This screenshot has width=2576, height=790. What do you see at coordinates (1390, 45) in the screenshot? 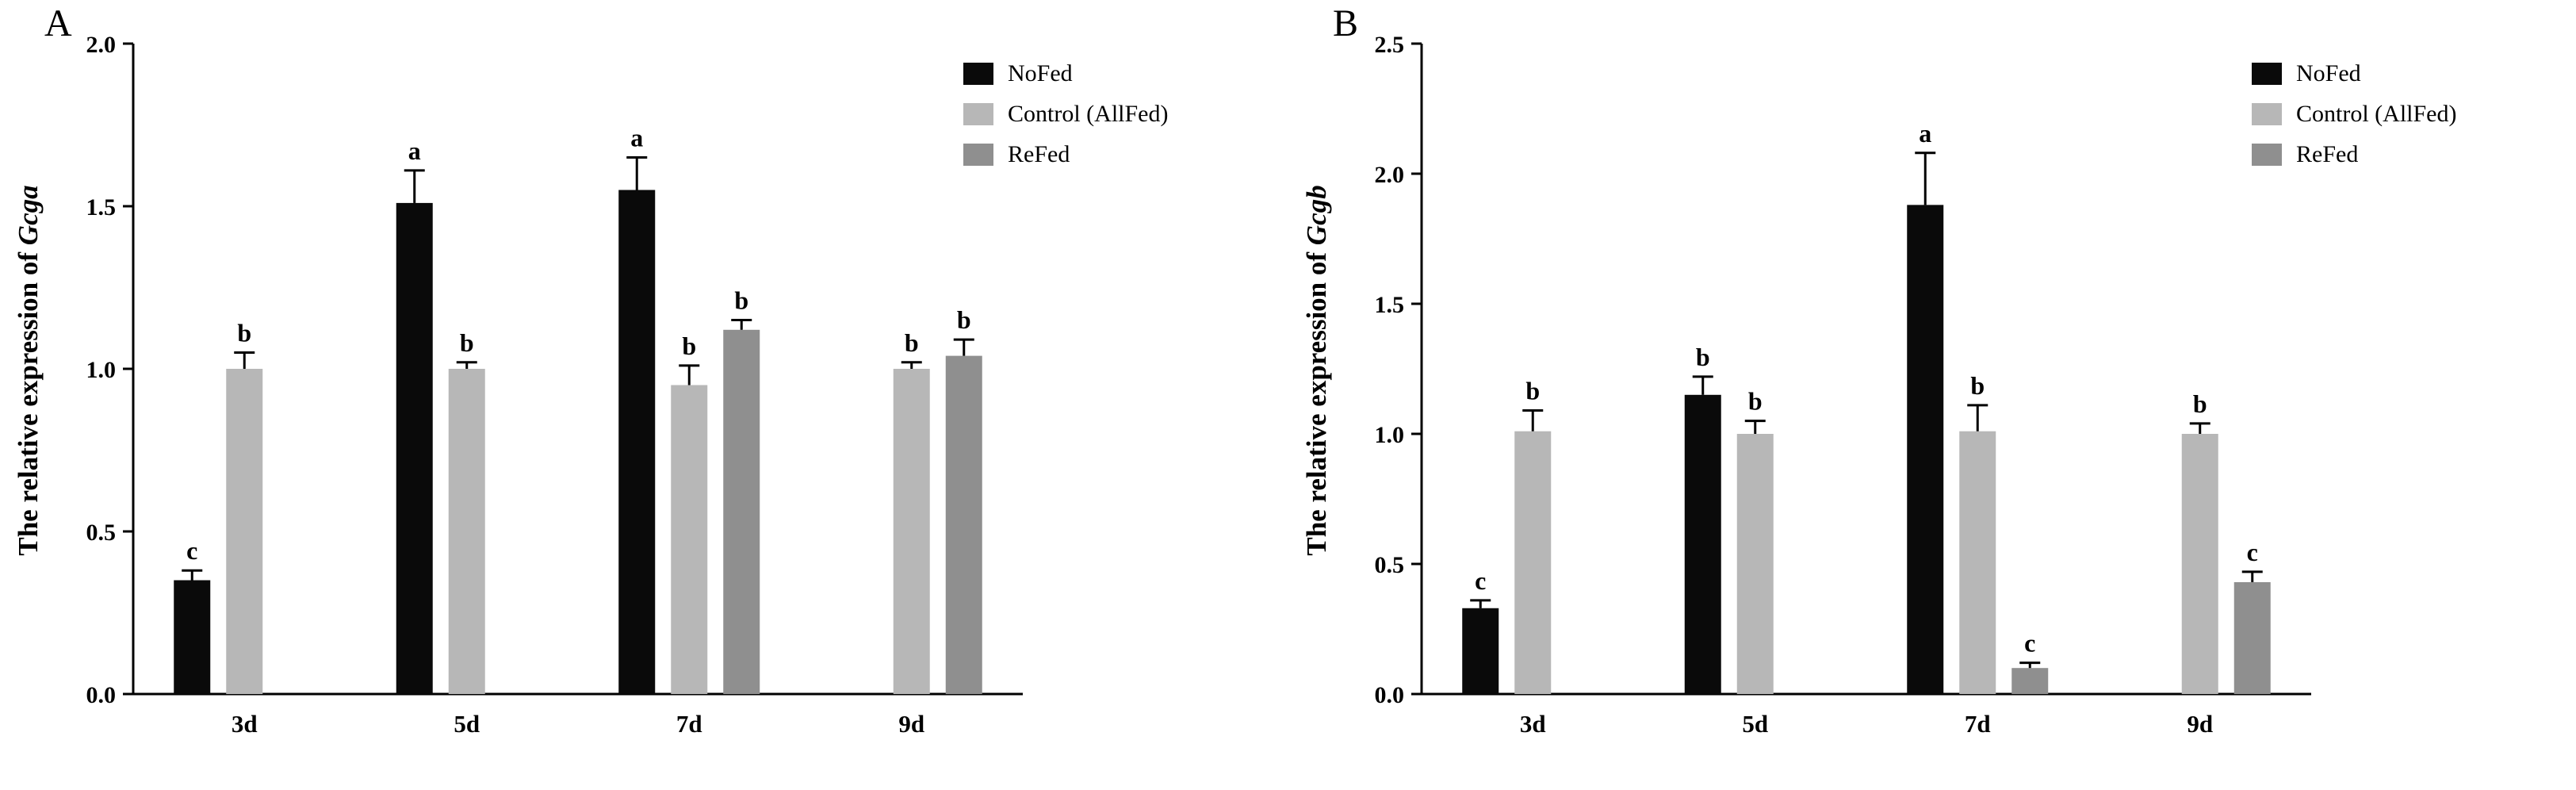
I see `y-tick-label: 2.5` at bounding box center [1390, 45].